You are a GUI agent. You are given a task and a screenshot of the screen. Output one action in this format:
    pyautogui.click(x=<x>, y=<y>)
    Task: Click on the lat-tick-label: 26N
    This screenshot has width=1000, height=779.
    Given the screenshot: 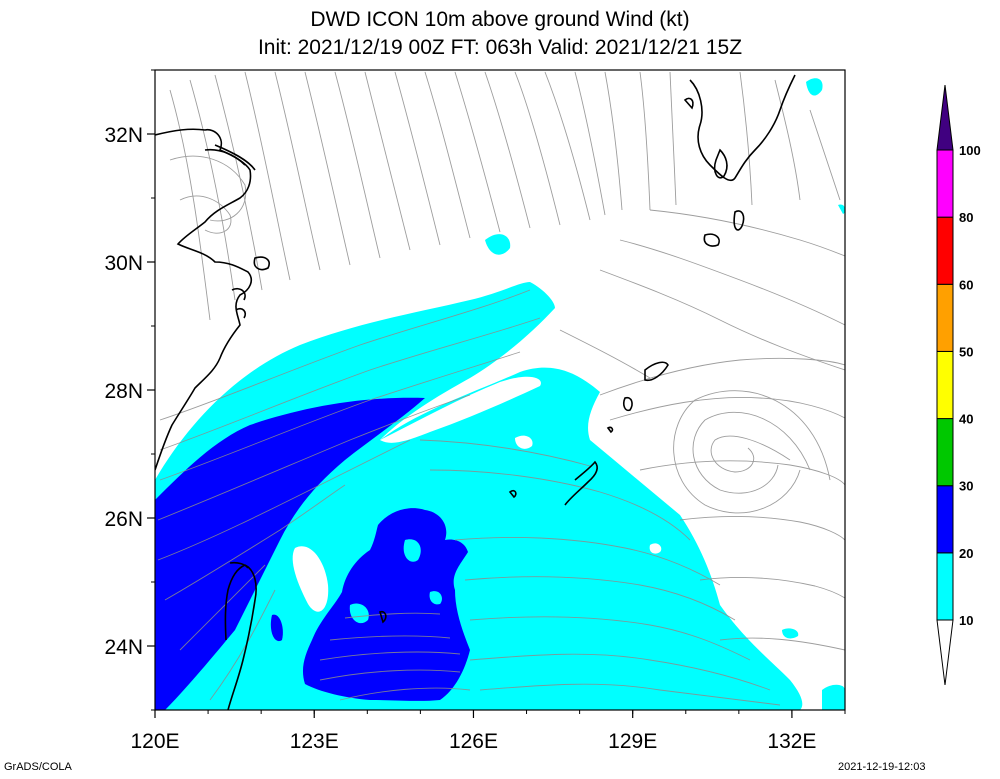 What is the action you would take?
    pyautogui.click(x=123, y=519)
    